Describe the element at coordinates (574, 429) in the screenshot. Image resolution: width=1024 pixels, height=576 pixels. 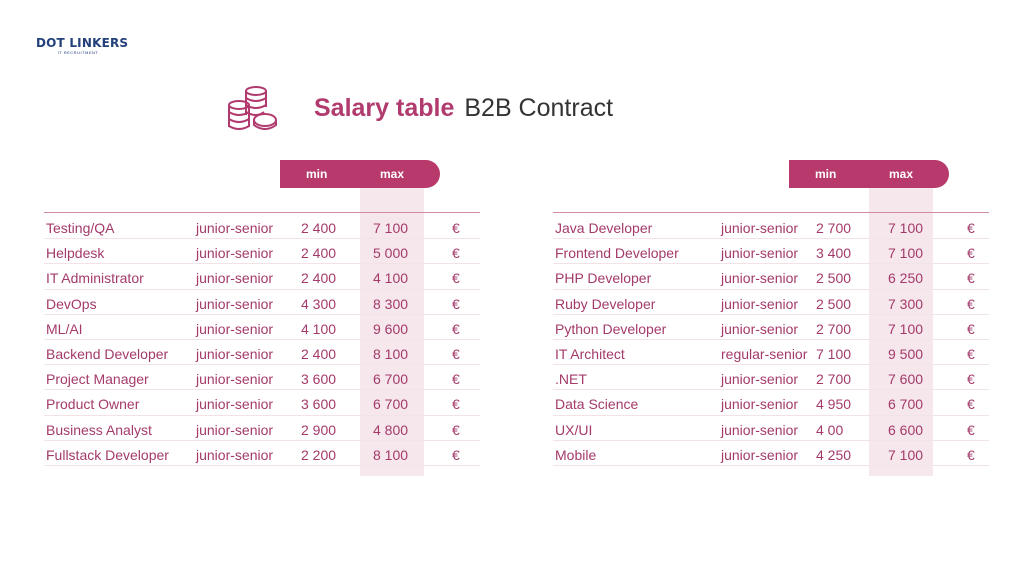
I see `role-cell: UX/UI` at that location.